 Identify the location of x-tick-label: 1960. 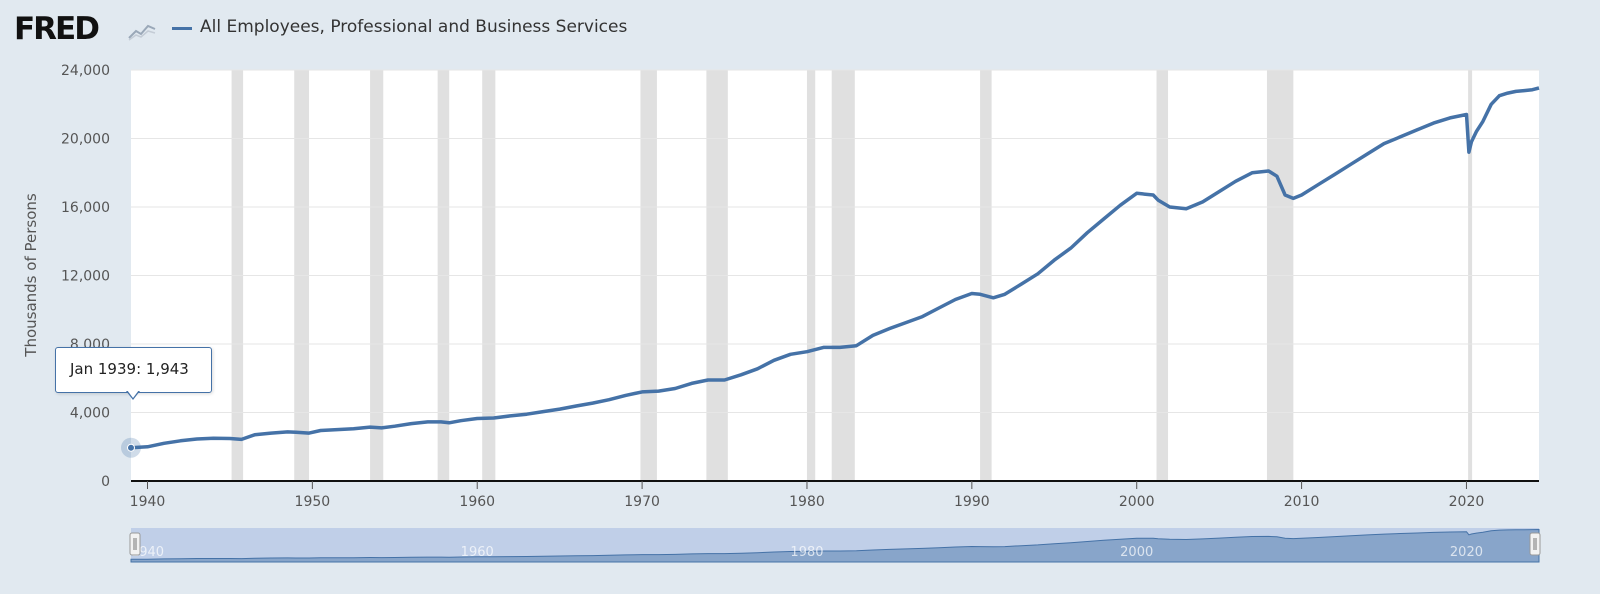
(477, 502).